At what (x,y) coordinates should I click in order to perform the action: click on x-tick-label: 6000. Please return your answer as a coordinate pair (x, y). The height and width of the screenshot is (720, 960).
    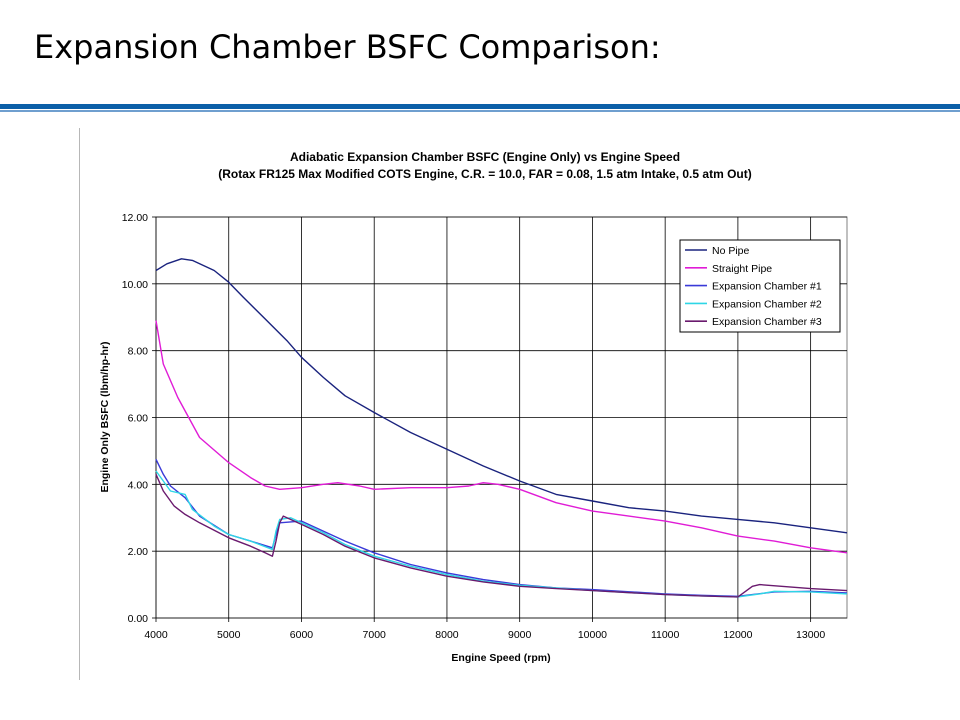
    Looking at the image, I should click on (302, 635).